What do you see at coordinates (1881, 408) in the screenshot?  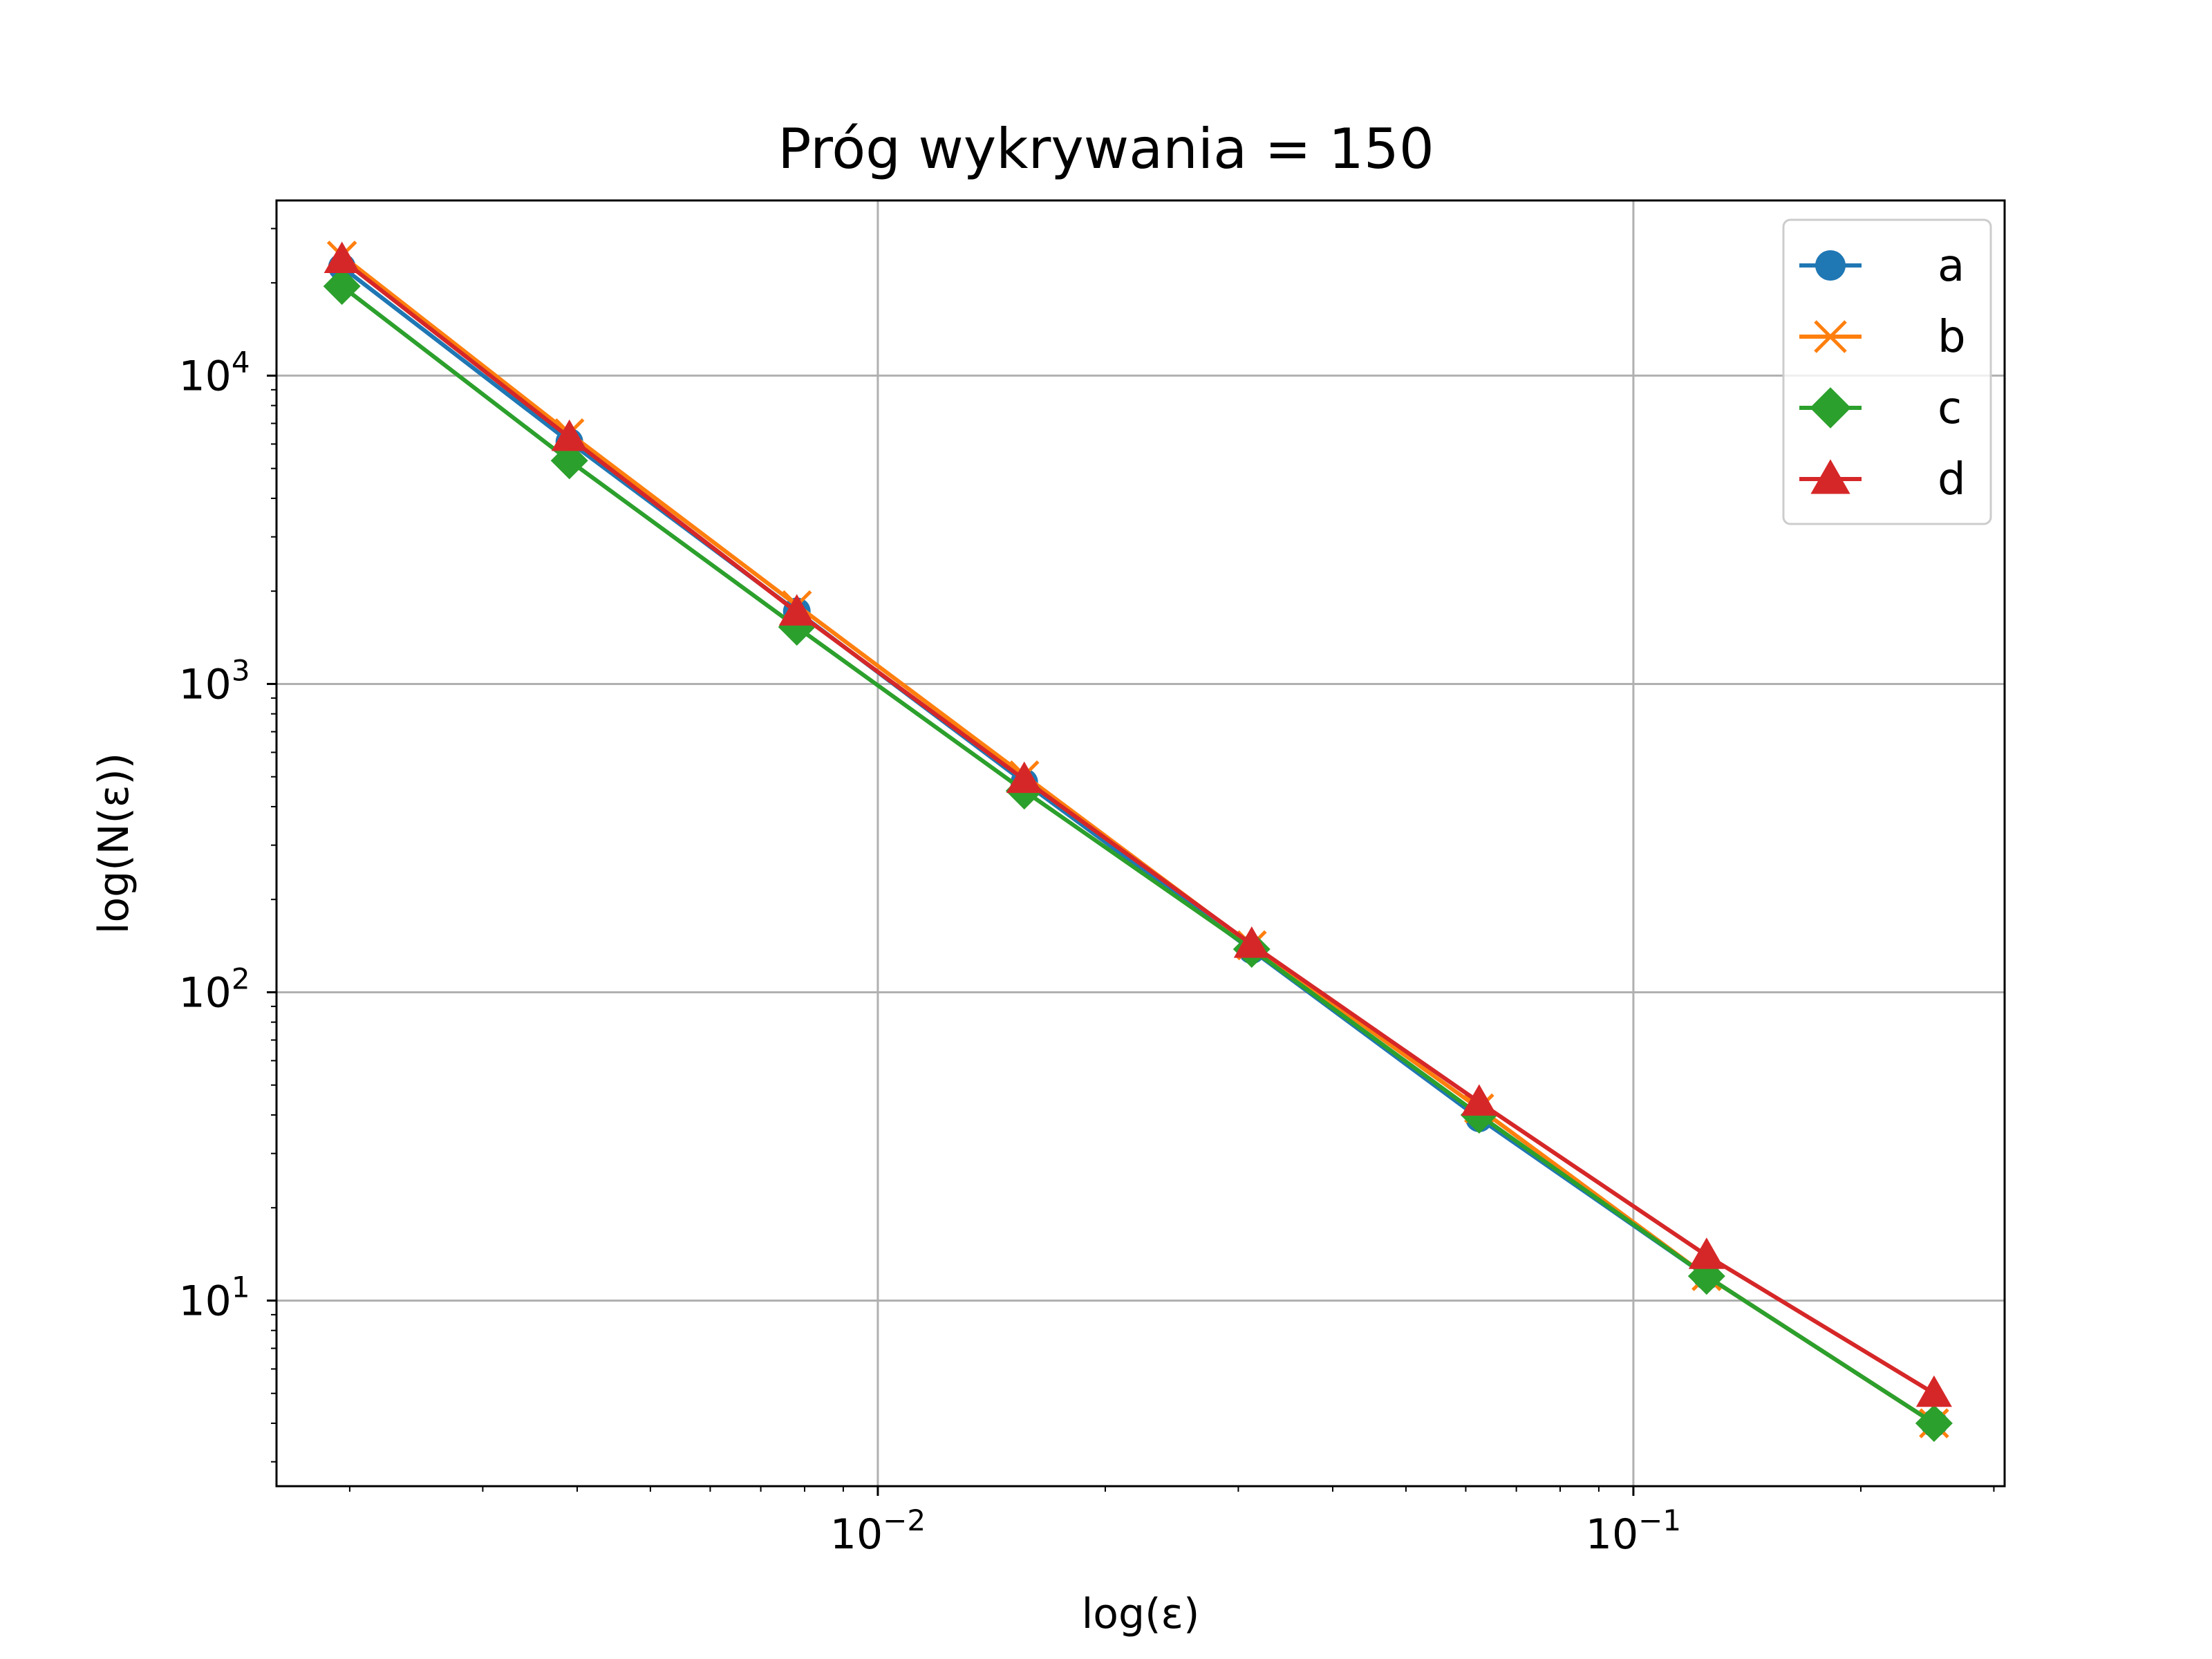 I see `legend-item-c: c` at bounding box center [1881, 408].